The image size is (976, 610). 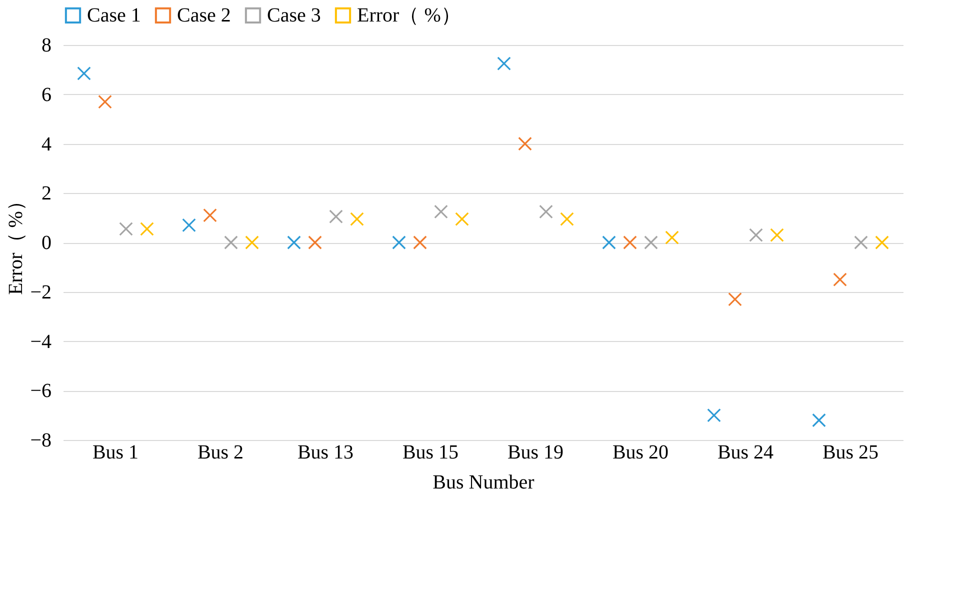 I want to click on y-tick-label: 6, so click(x=47, y=95).